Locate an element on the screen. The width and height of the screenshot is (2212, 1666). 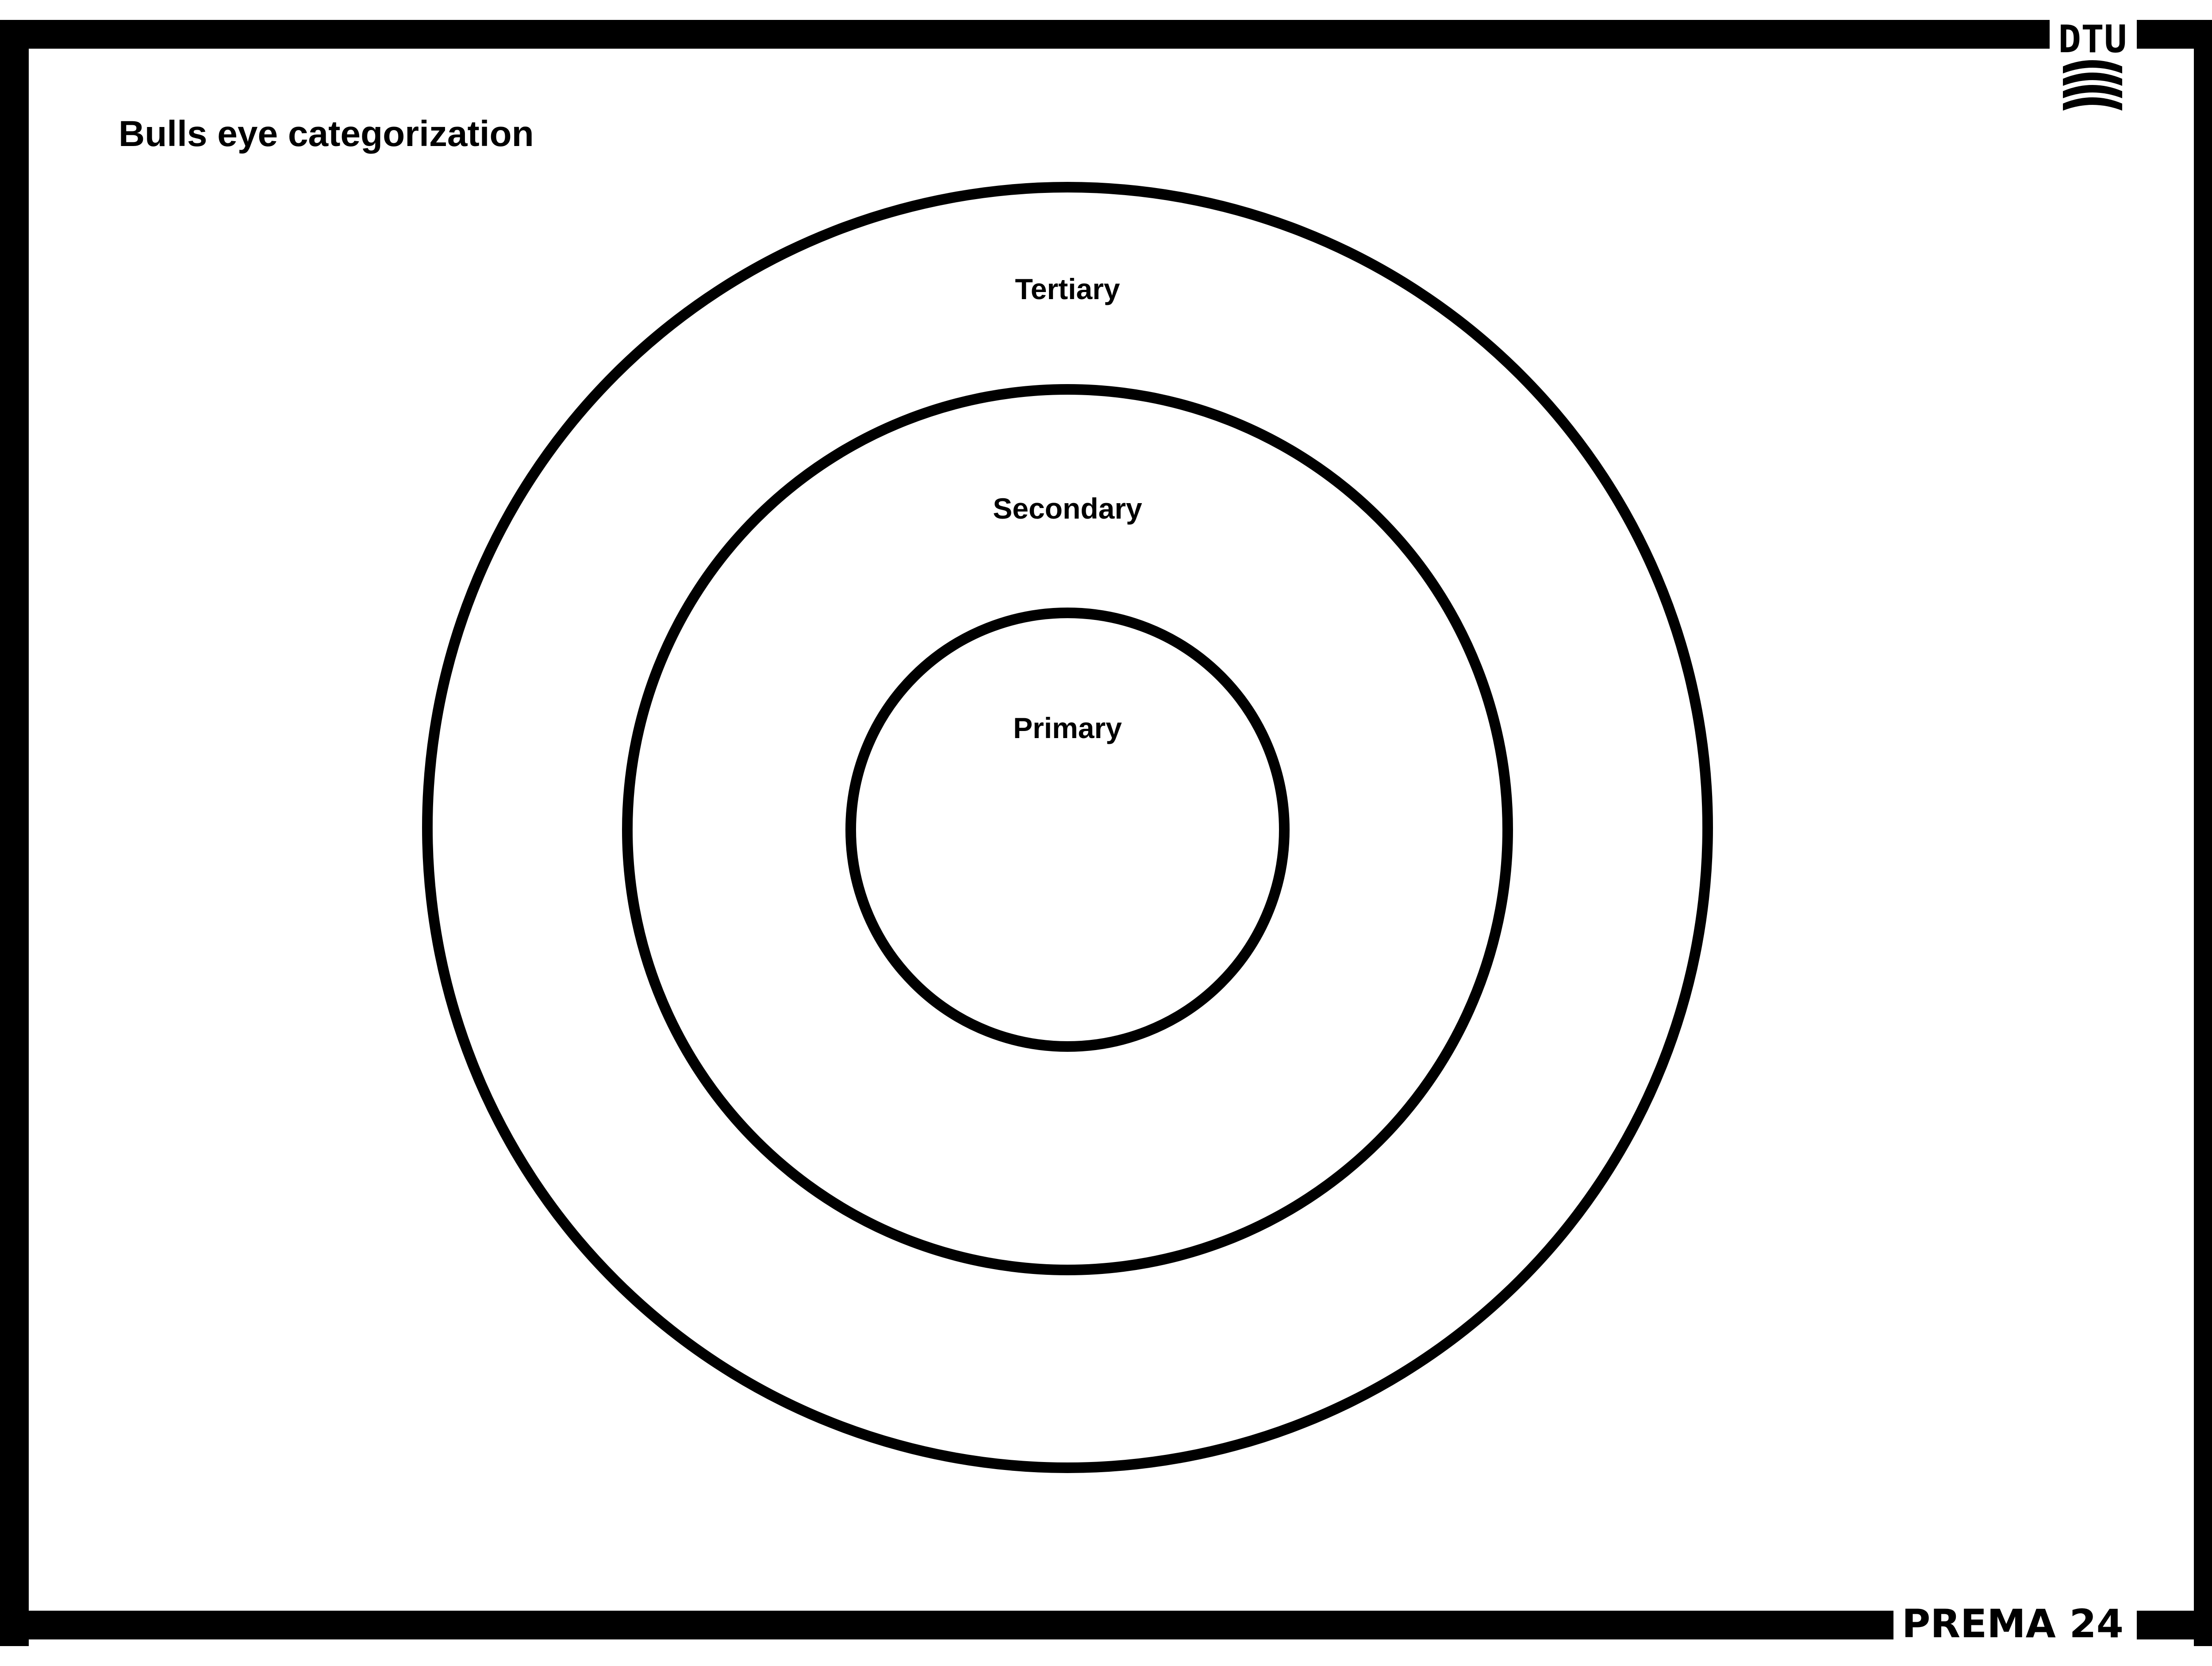
frame-bottom-left is located at coordinates (947, 1625).